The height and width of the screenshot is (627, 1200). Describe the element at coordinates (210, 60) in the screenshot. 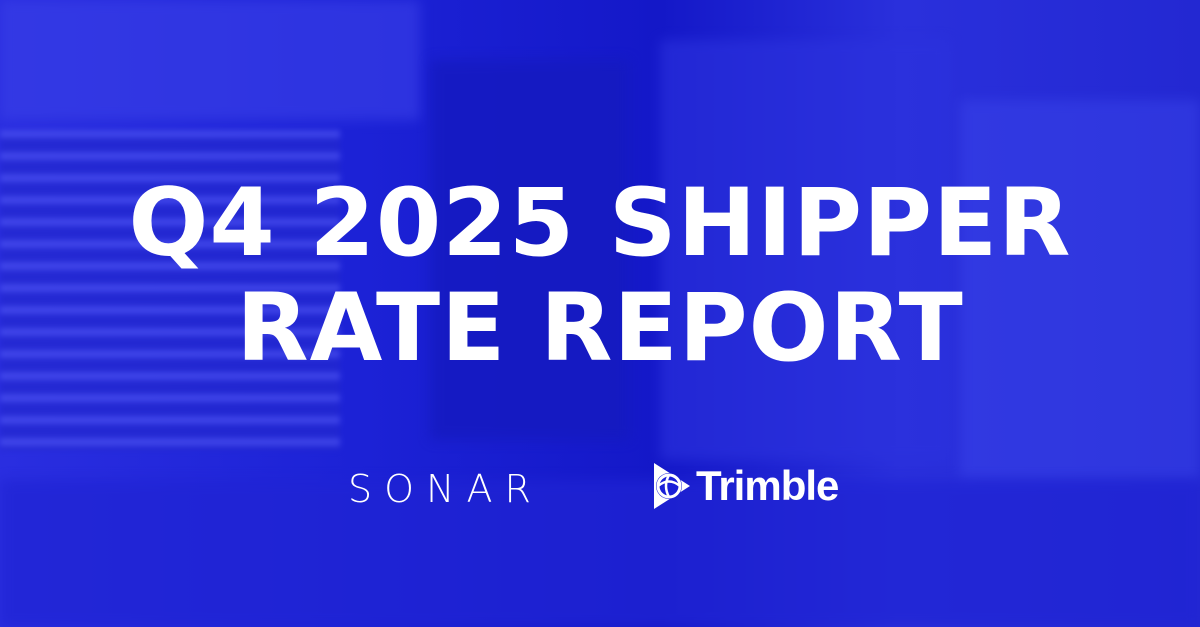

I see `background-truck-roof` at that location.